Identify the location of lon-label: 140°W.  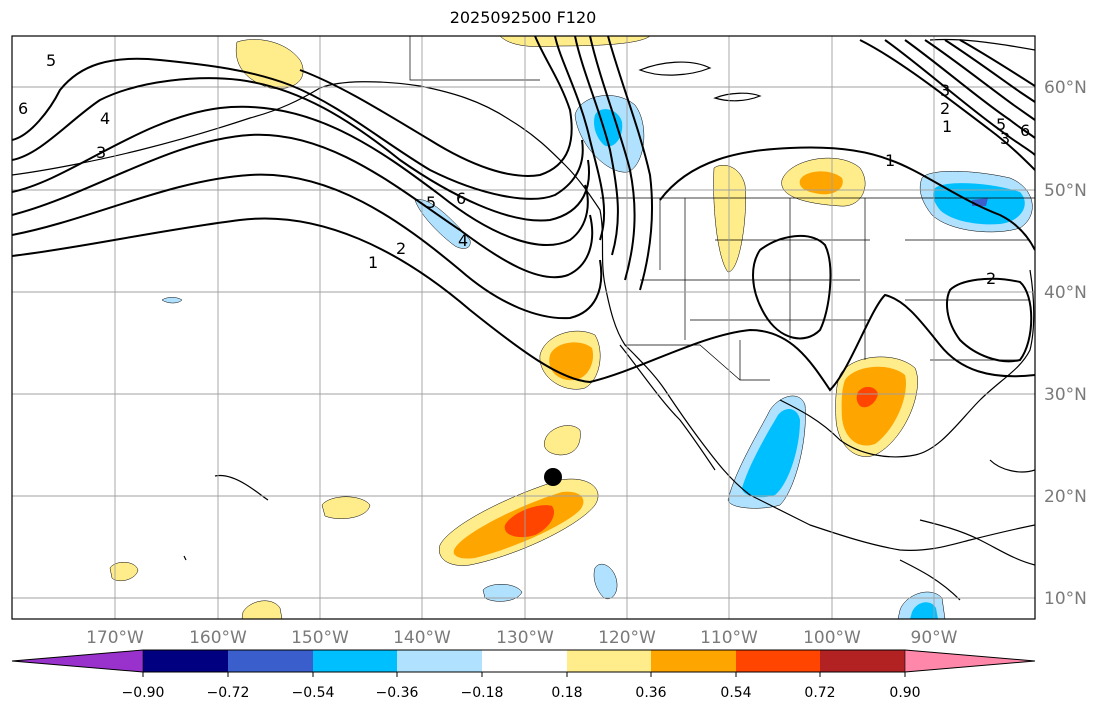
(422, 638).